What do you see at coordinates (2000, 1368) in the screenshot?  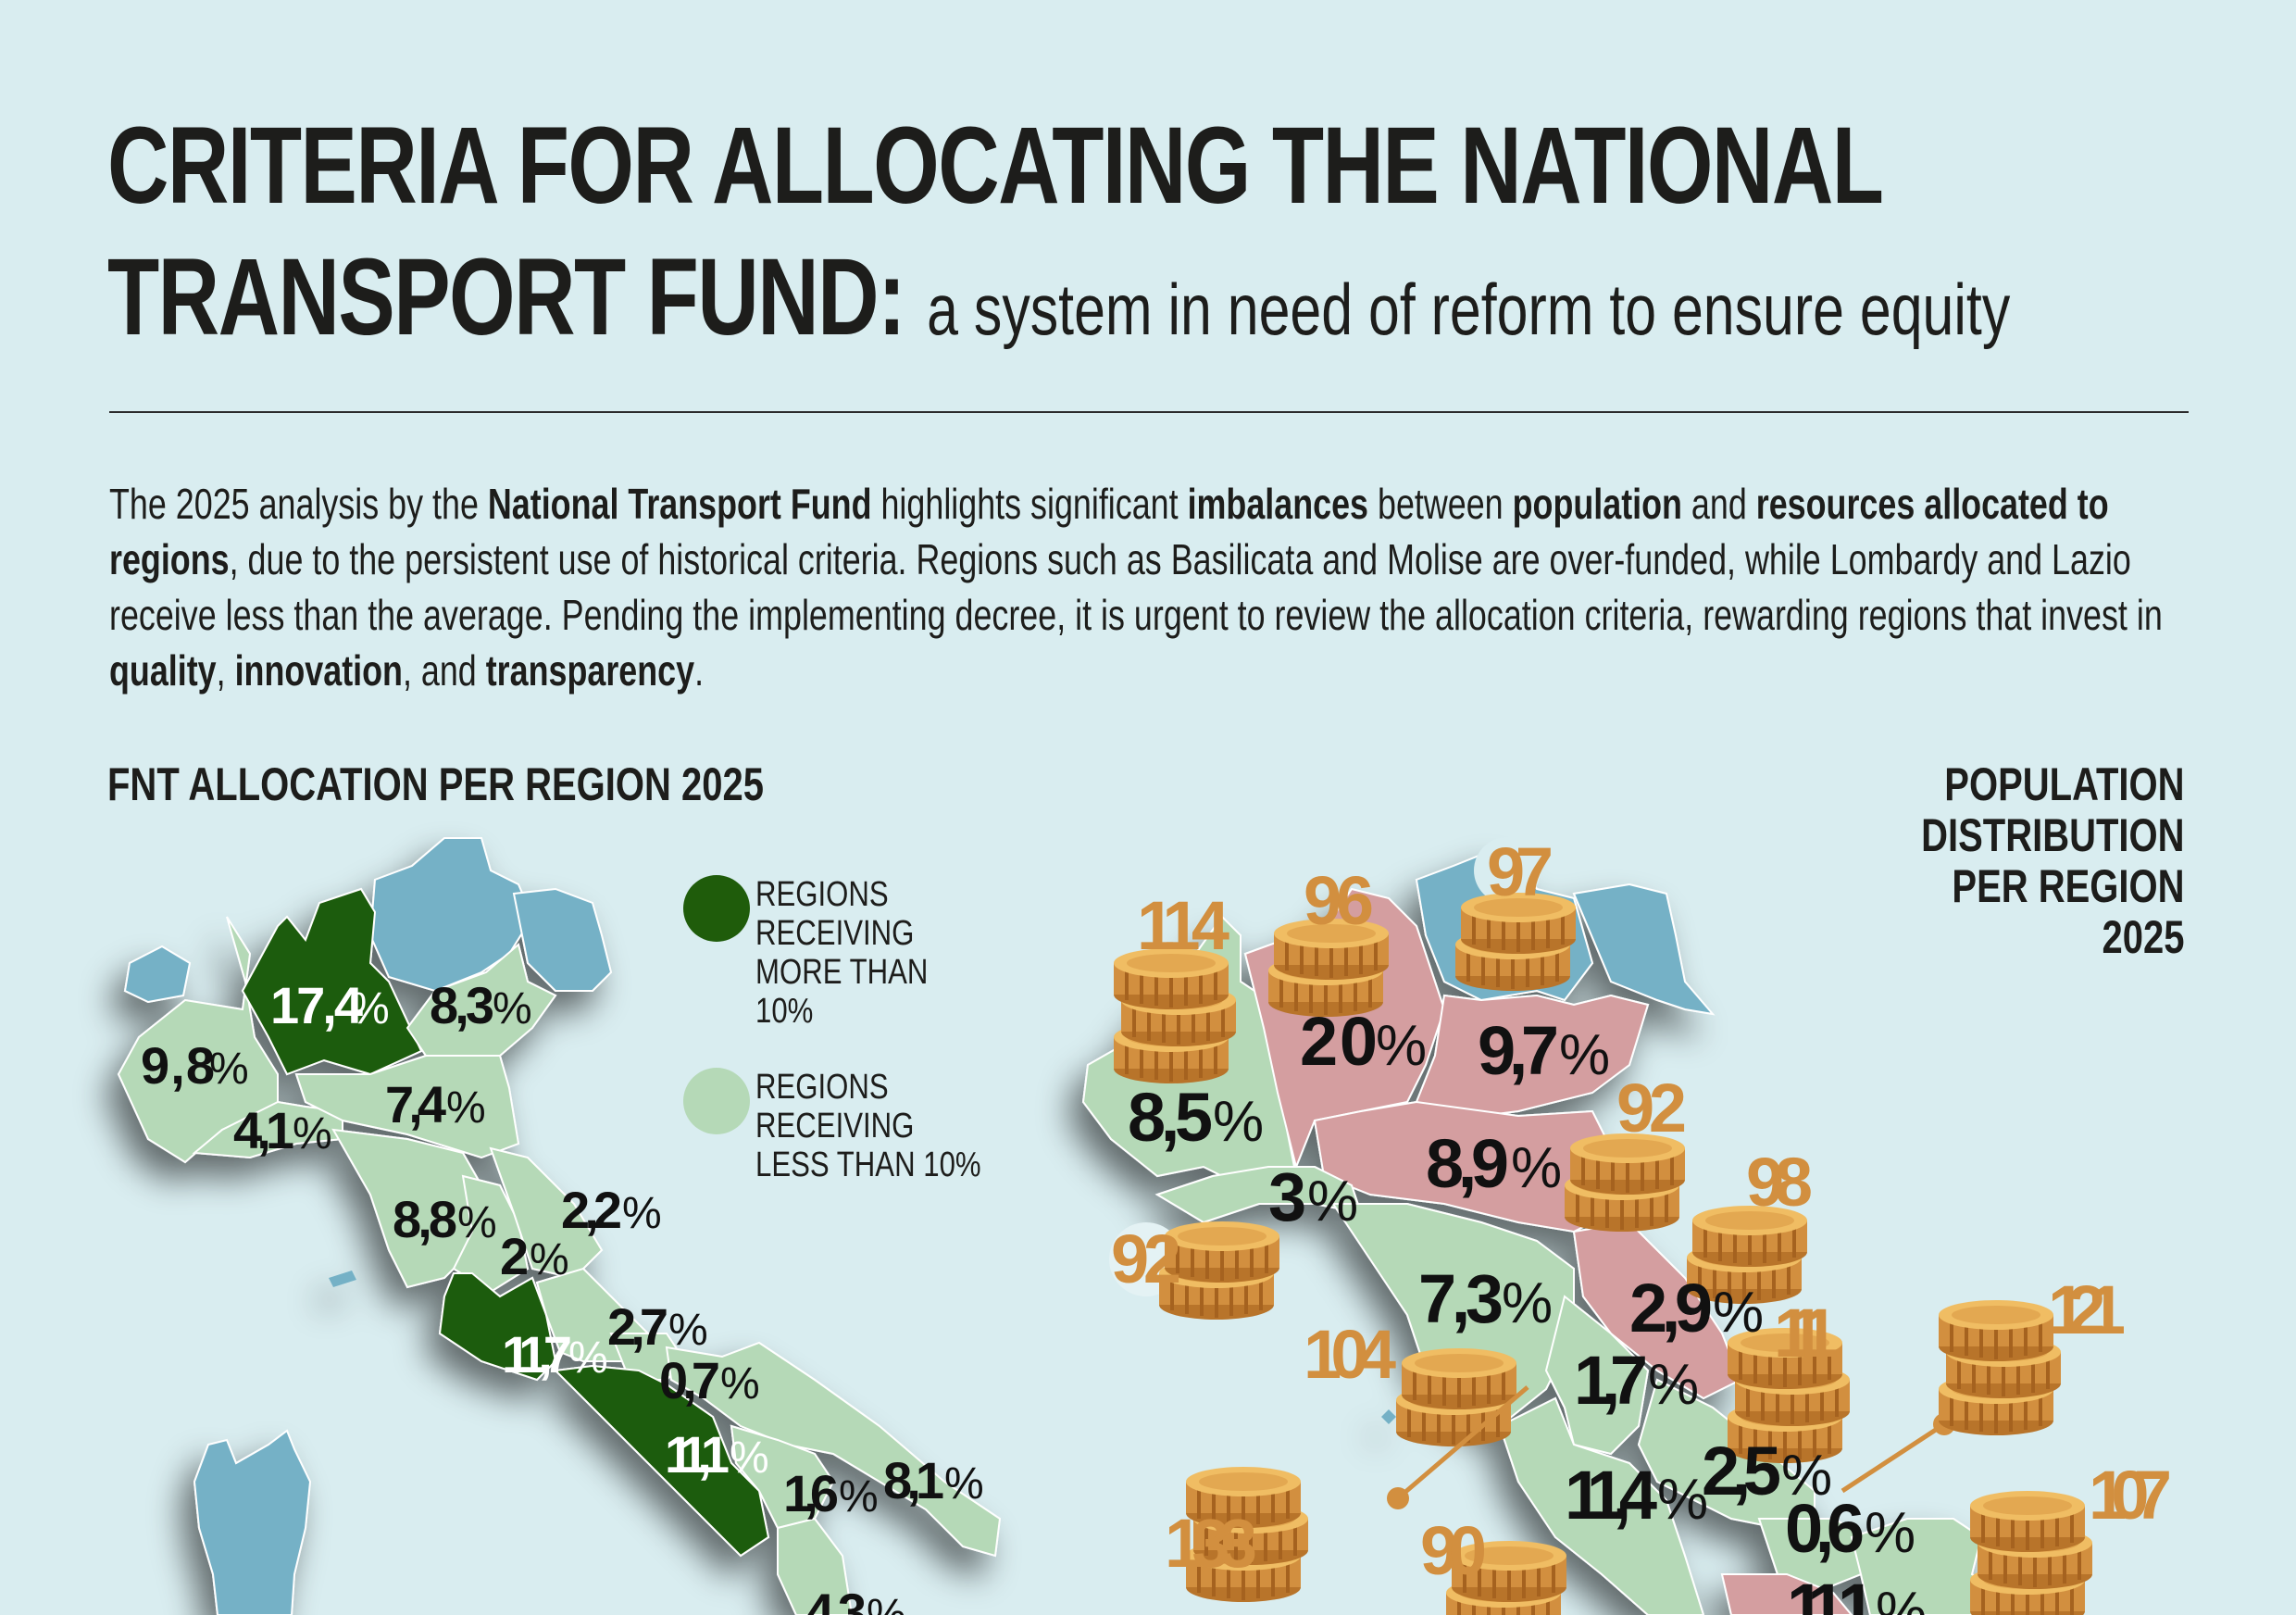 I see `coins-molise` at bounding box center [2000, 1368].